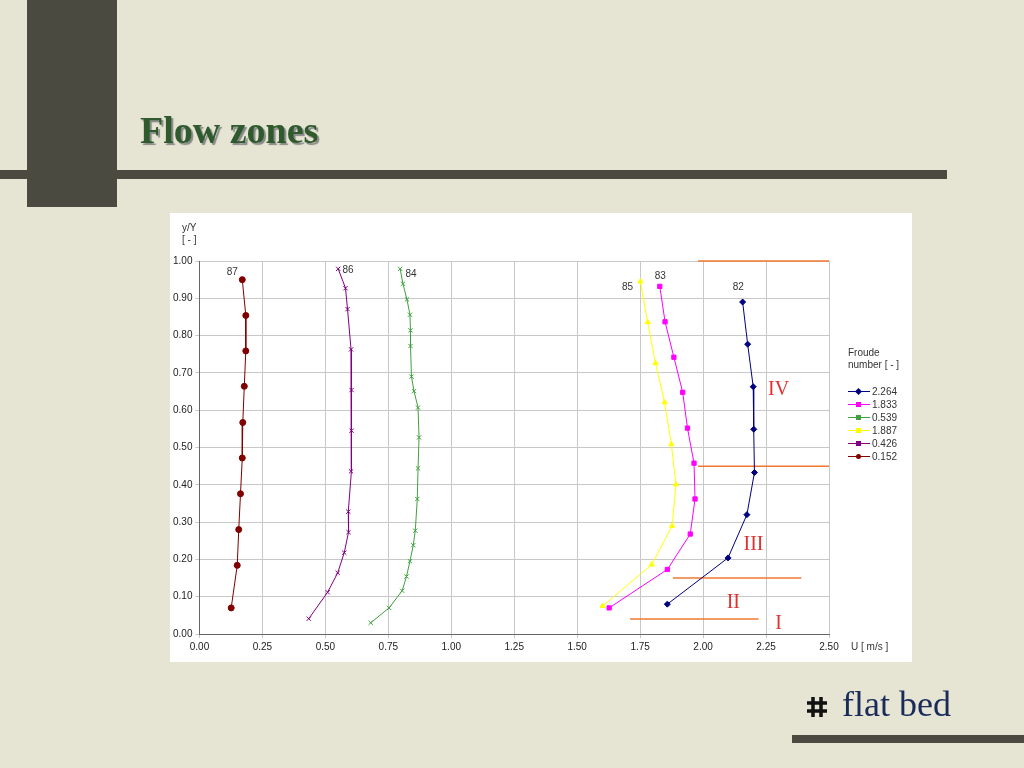 The width and height of the screenshot is (1024, 768). I want to click on y-tick-label: 0.00, so click(182, 633).